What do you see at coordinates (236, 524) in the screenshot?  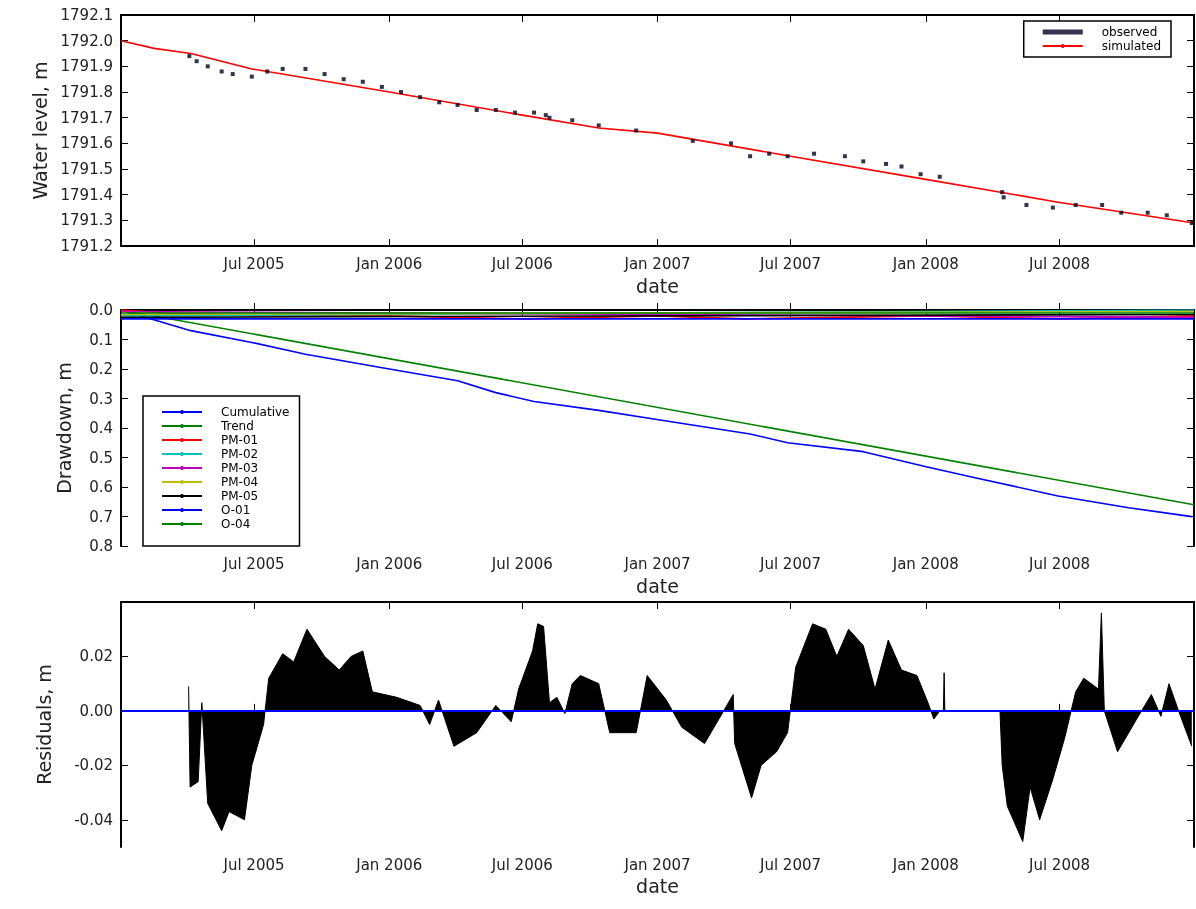 I see `legend-label: O-04` at bounding box center [236, 524].